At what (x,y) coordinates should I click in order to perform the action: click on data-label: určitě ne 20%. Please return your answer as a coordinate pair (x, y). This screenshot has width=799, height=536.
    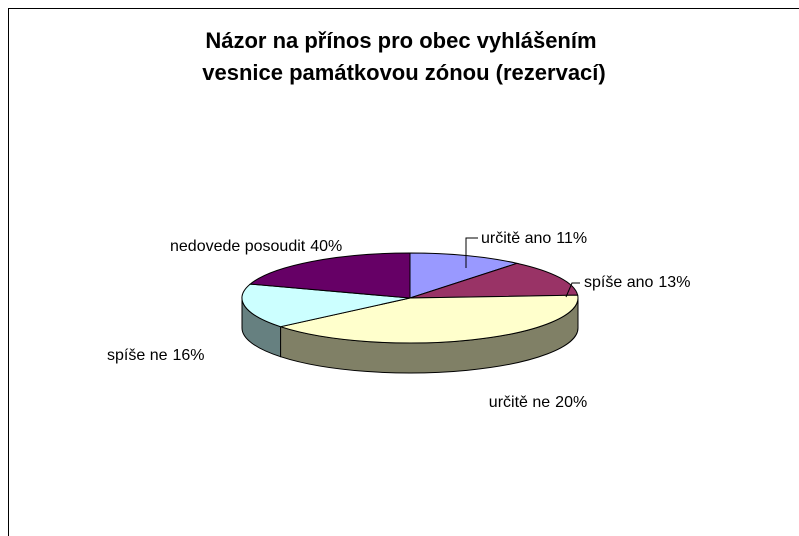
    Looking at the image, I should click on (538, 402).